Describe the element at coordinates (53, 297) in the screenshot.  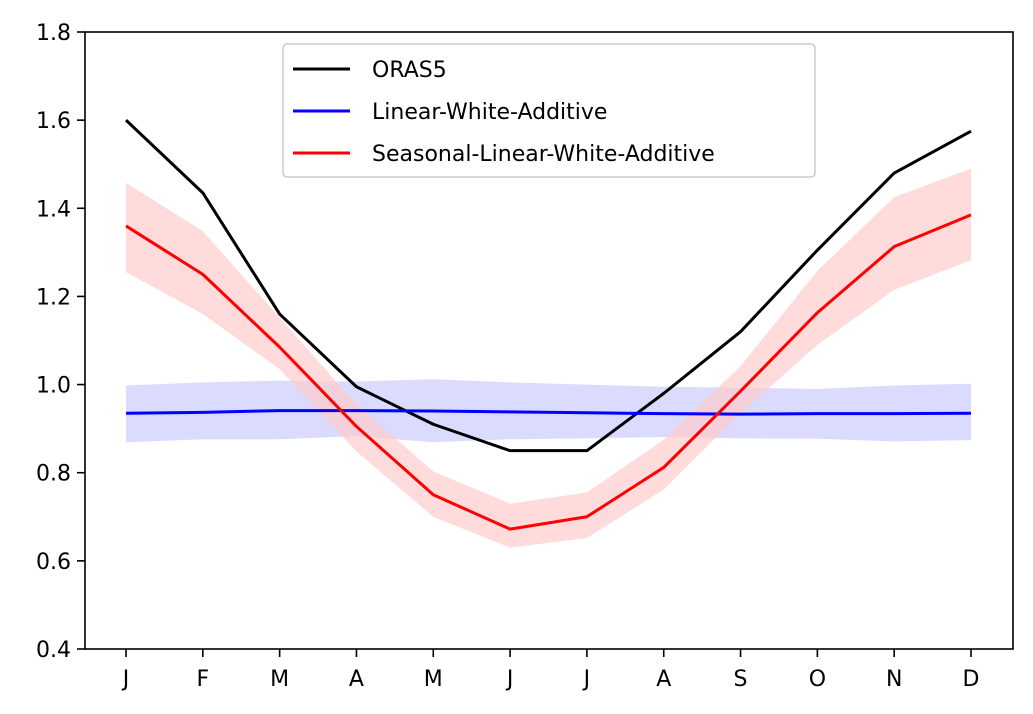
I see `y-tick-label: 1.2` at that location.